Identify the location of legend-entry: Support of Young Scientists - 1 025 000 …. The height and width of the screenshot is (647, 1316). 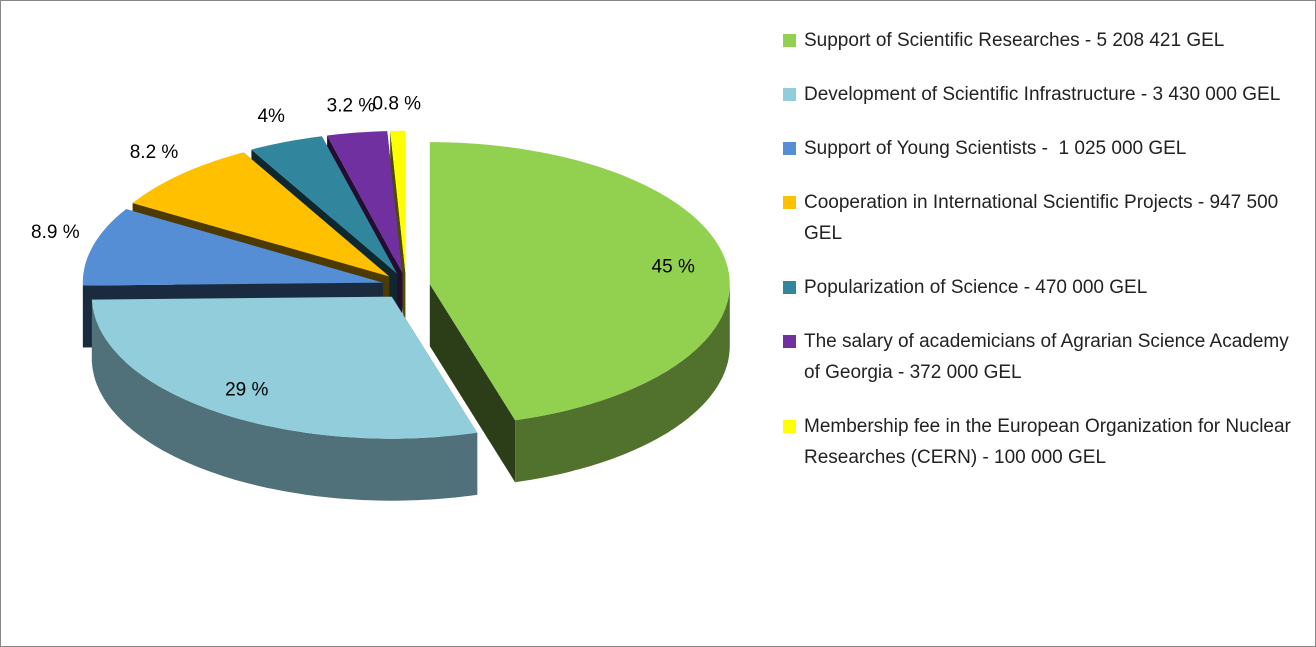
(1040, 148).